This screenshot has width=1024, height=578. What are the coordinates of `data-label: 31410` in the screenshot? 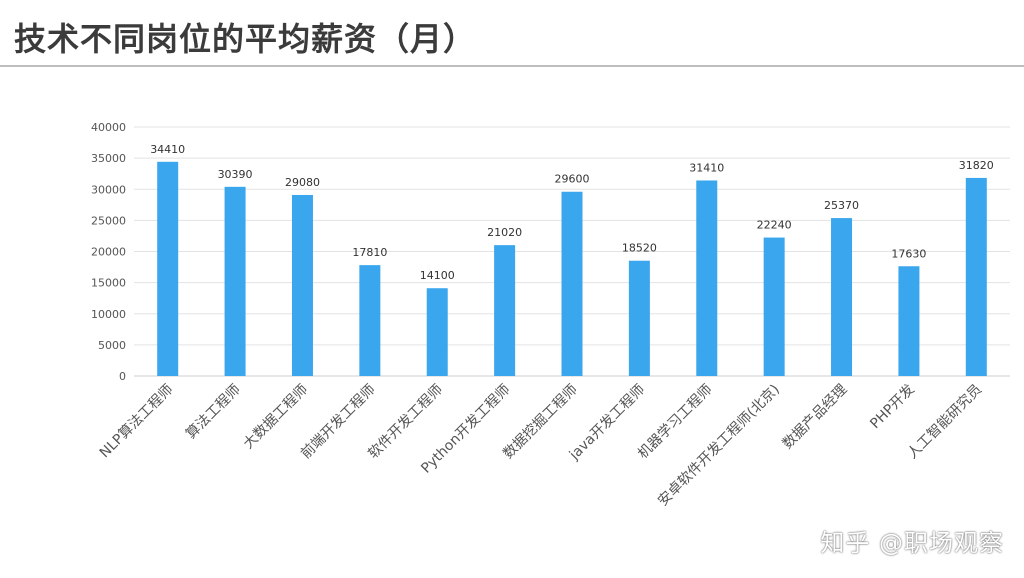 It's located at (706, 167).